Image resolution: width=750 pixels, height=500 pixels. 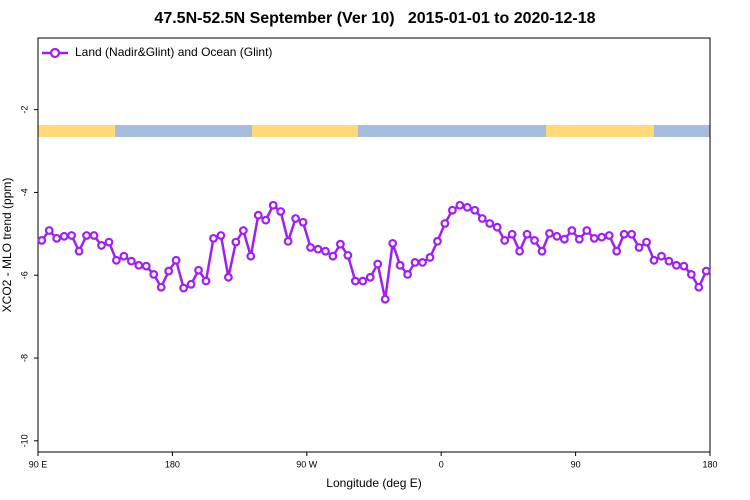 I want to click on y-tick-label: -10, so click(x=24, y=440).